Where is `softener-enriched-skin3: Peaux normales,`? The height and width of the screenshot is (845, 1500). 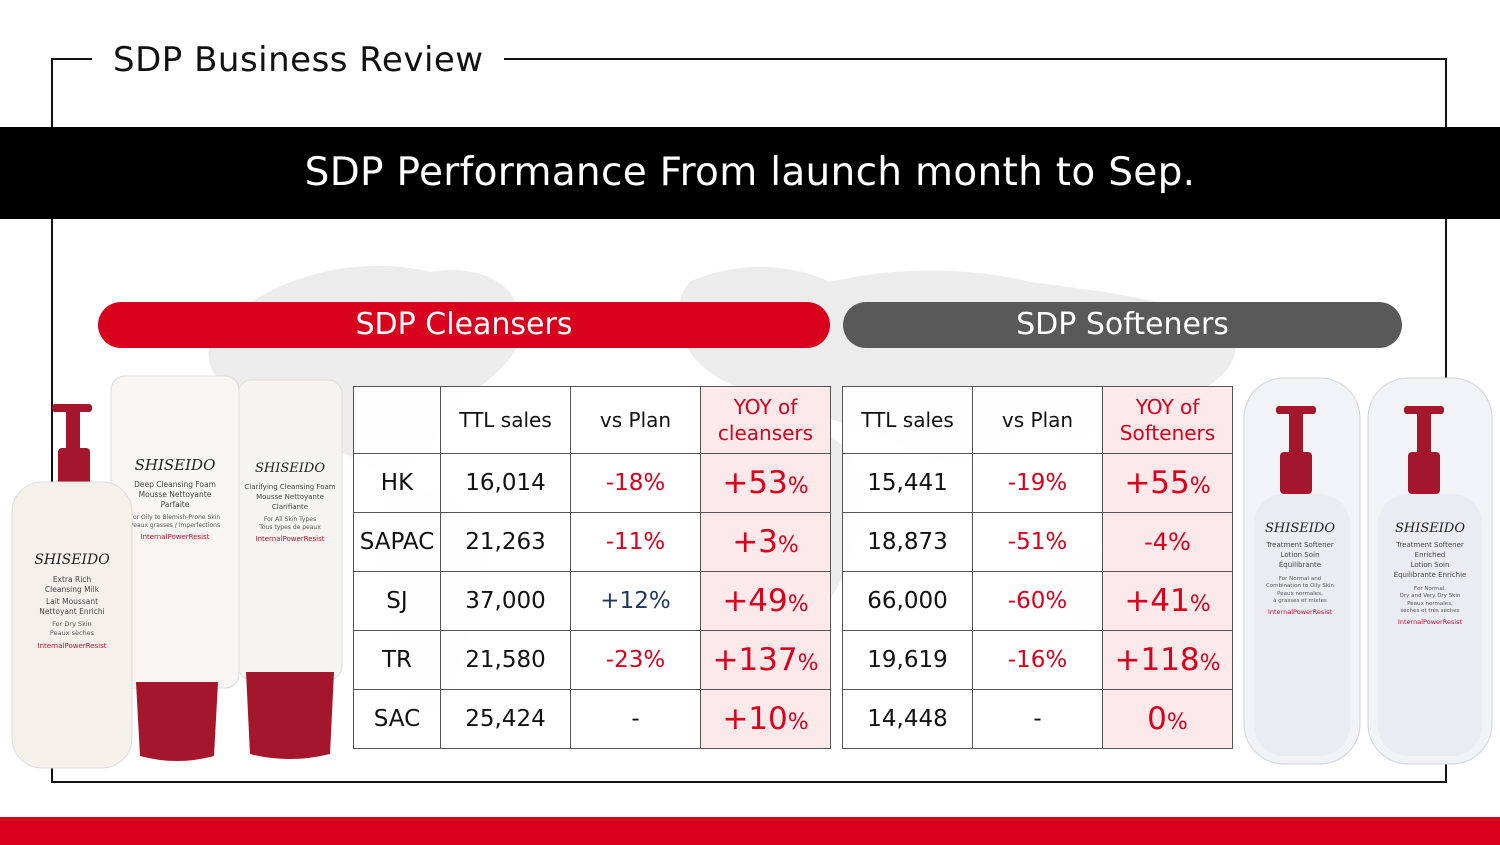
softener-enriched-skin3: Peaux normales, is located at coordinates (1430, 604).